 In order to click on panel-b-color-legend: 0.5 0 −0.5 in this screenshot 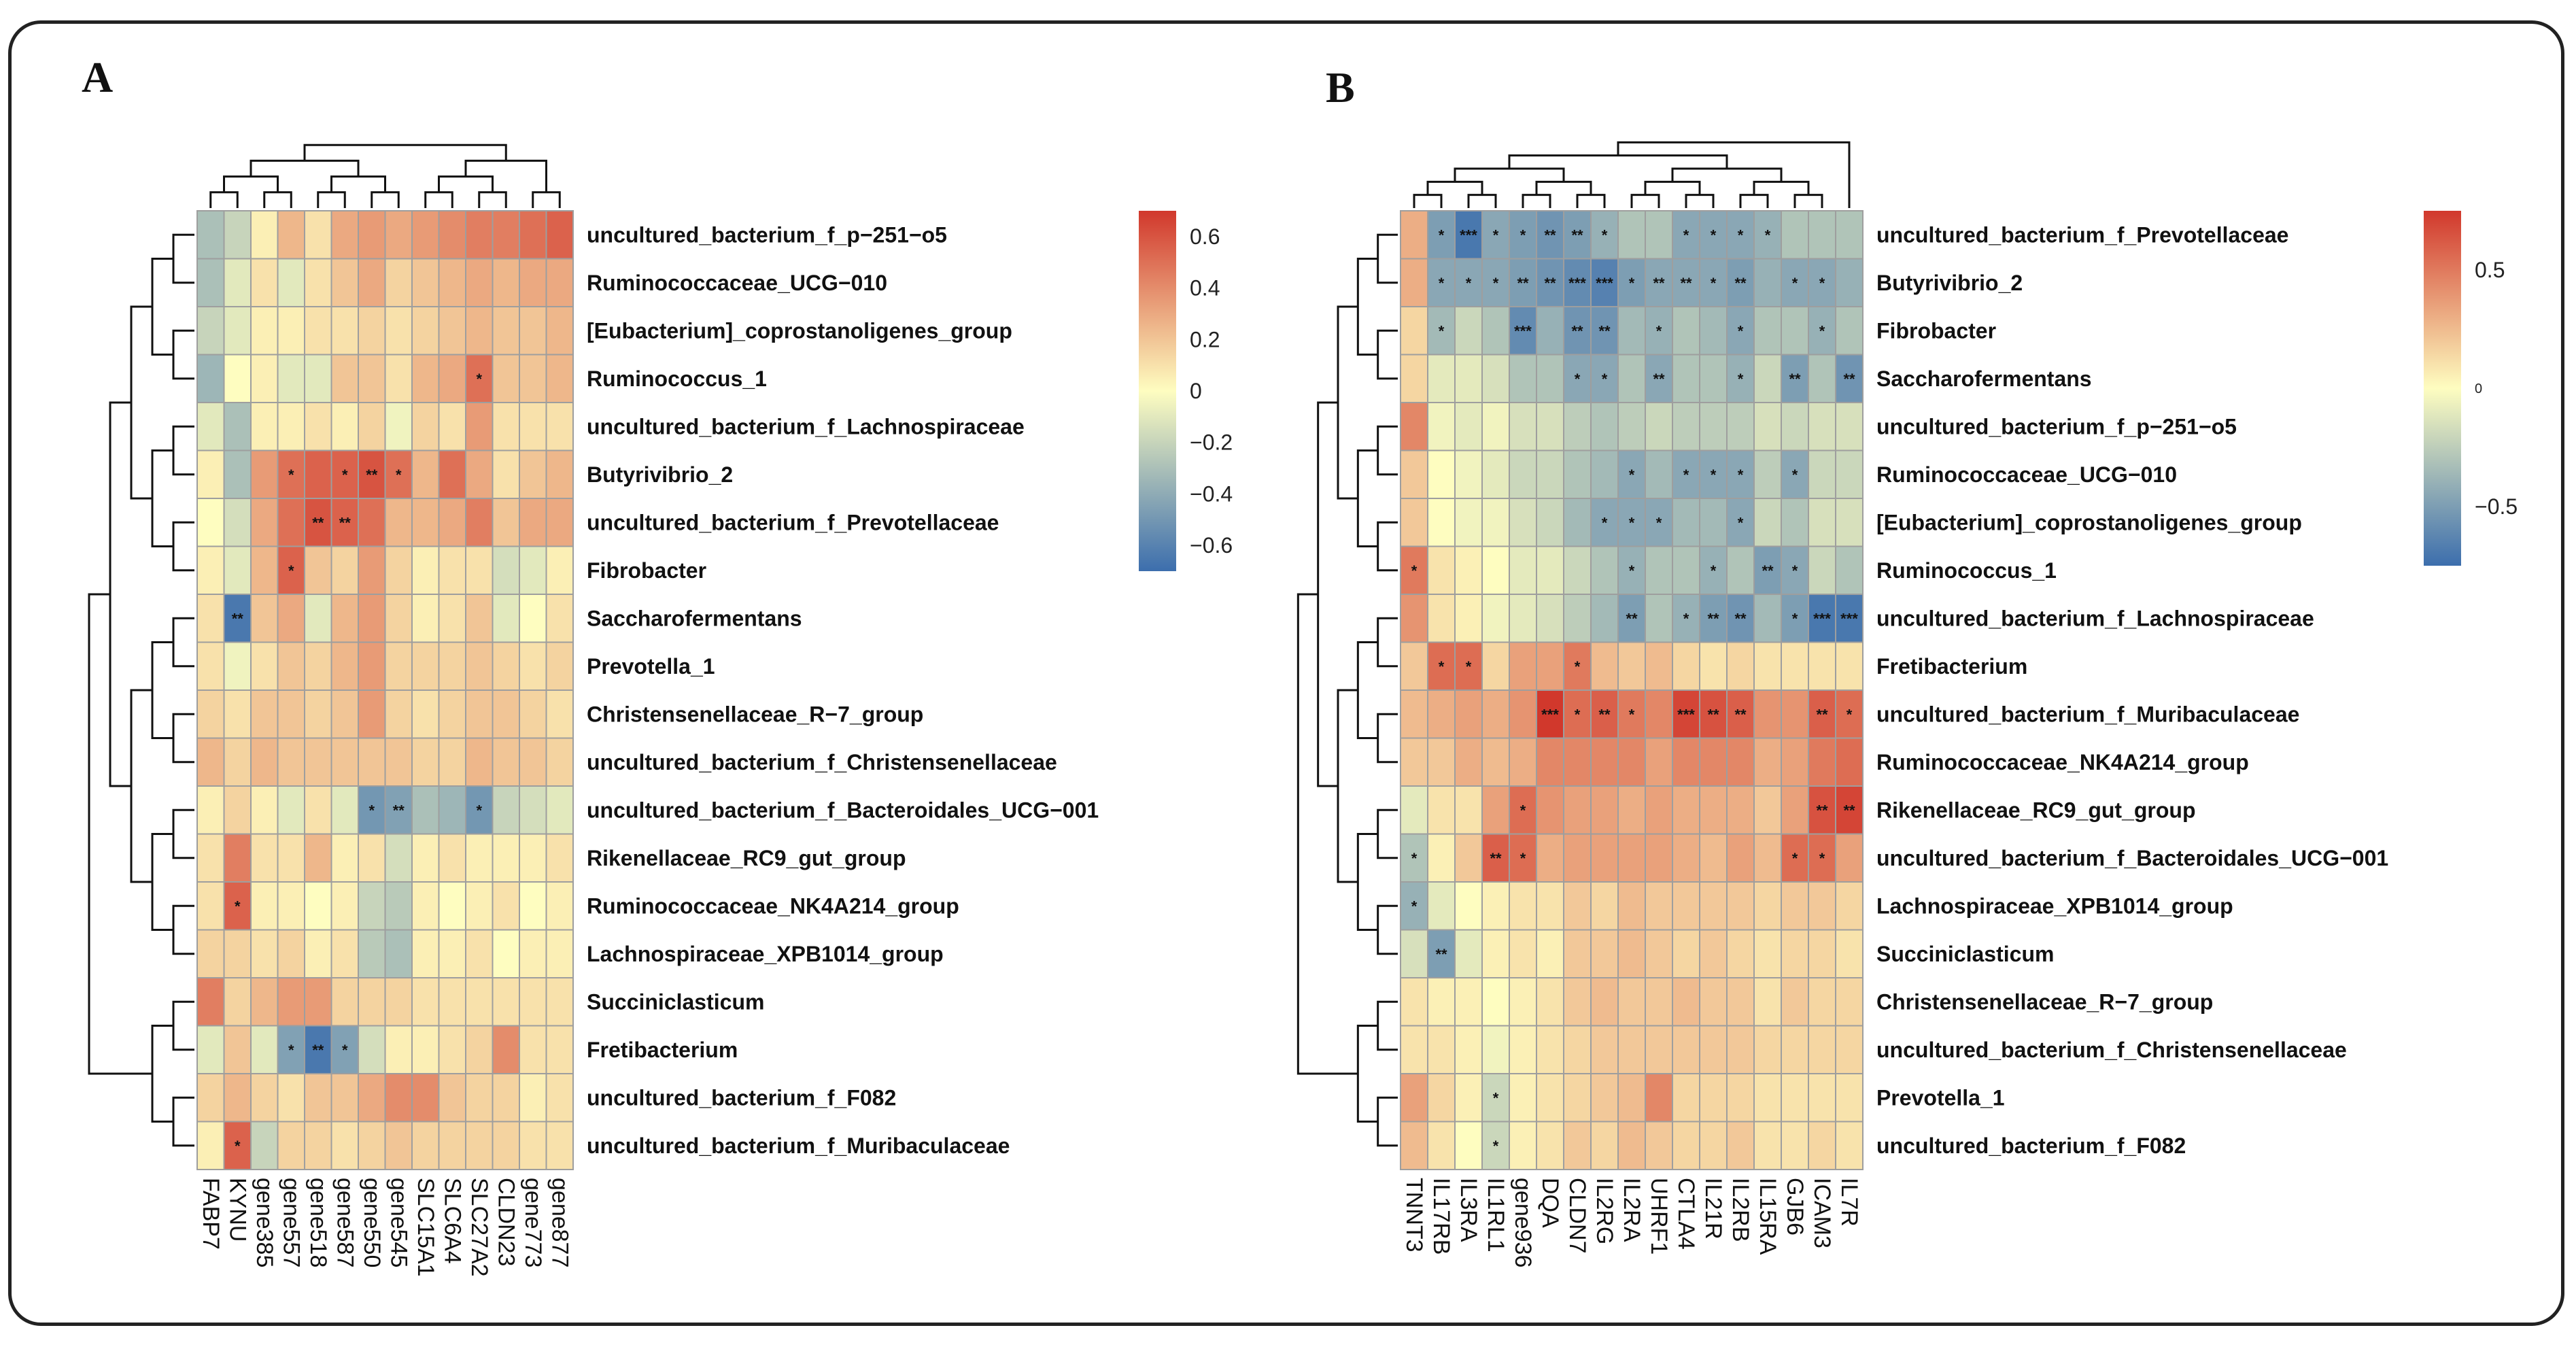, I will do `click(2471, 388)`.